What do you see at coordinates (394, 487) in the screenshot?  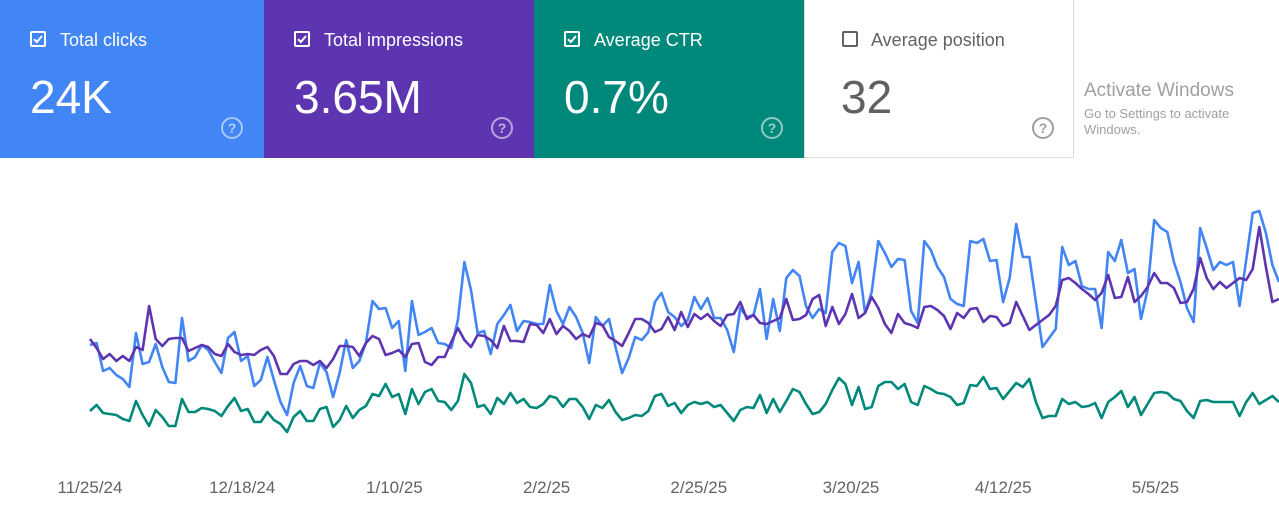 I see `x-tick-label: 1/10/25` at bounding box center [394, 487].